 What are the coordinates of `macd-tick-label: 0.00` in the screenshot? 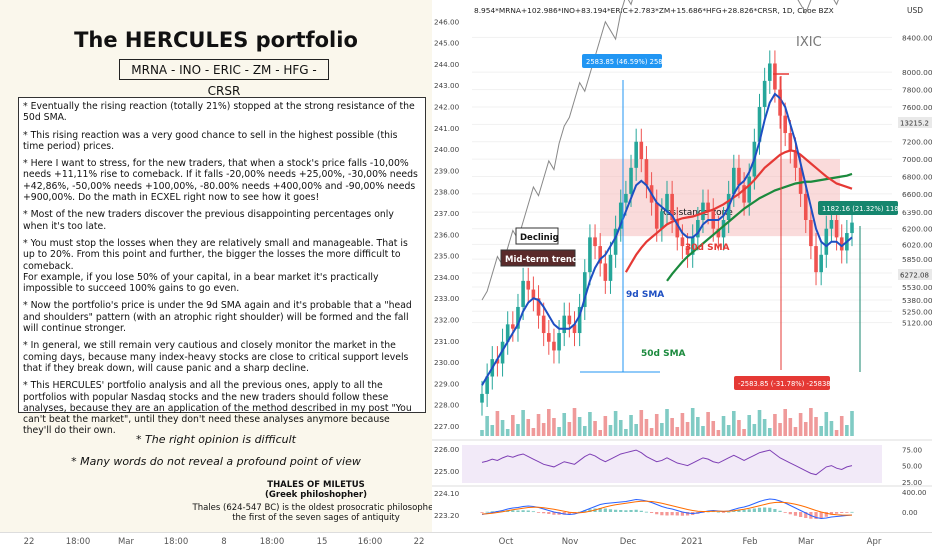 It's located at (910, 513).